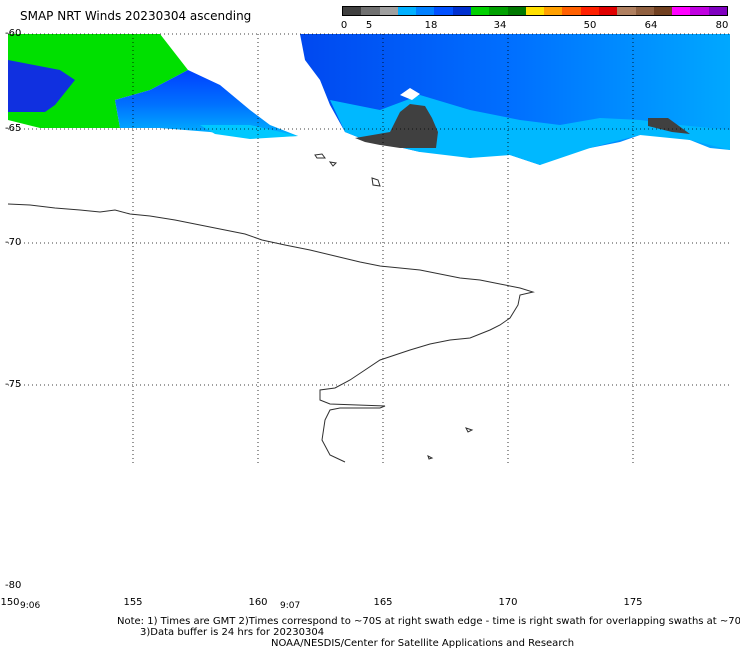 The height and width of the screenshot is (650, 740). What do you see at coordinates (369, 25) in the screenshot?
I see `colorbar-label-5: 5` at bounding box center [369, 25].